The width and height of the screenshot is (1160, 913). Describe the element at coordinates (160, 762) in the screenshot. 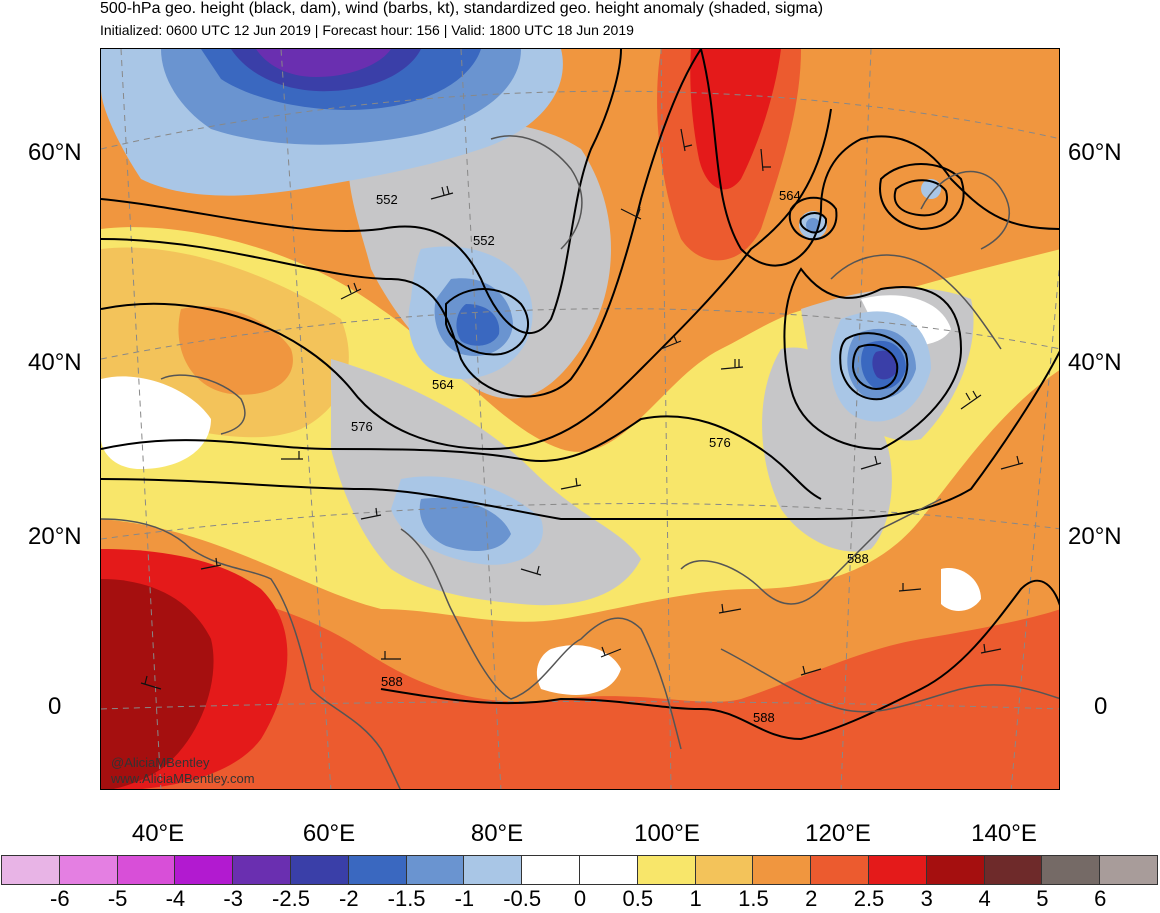

I see `credit-handle: @AliciaMBentley` at that location.